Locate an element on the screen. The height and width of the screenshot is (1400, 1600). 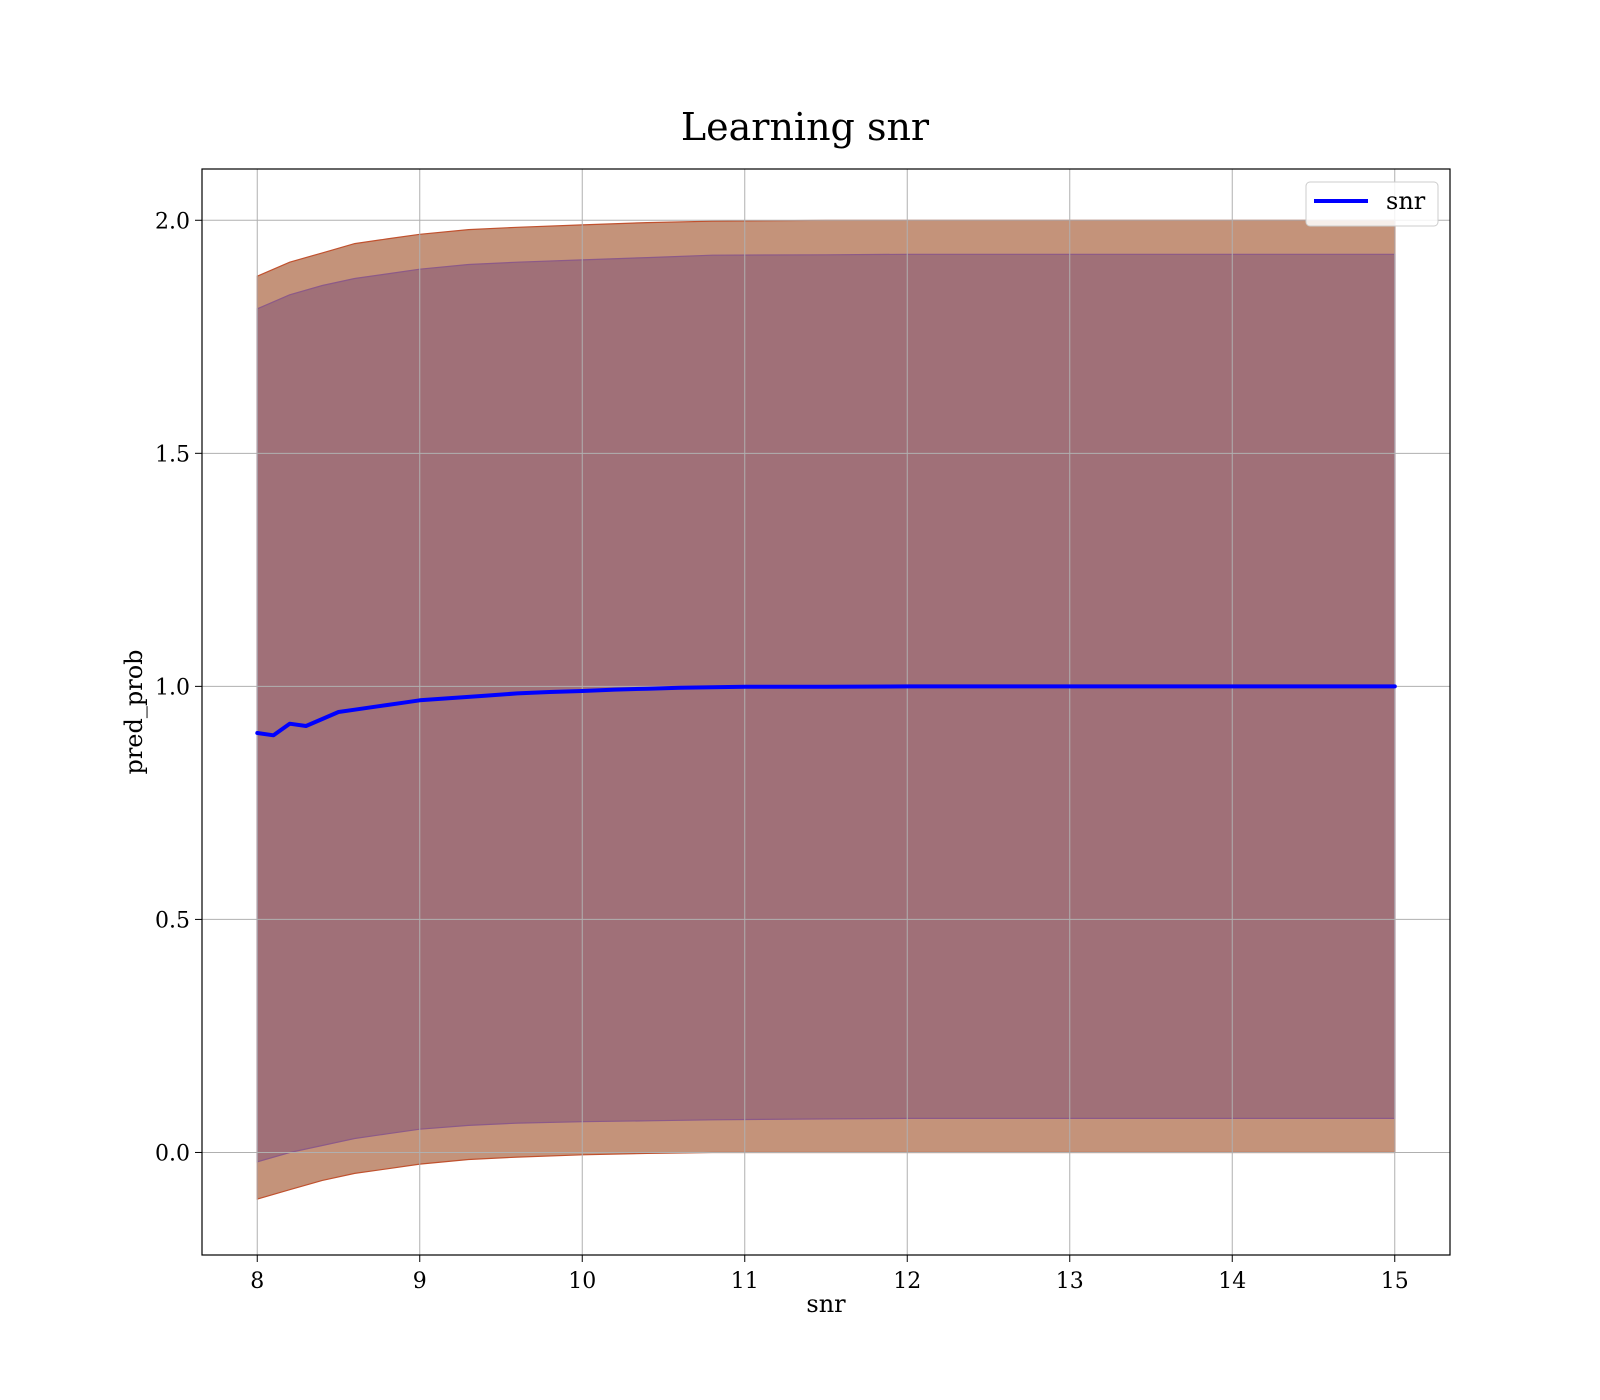
legend-box is located at coordinates (1372, 204).